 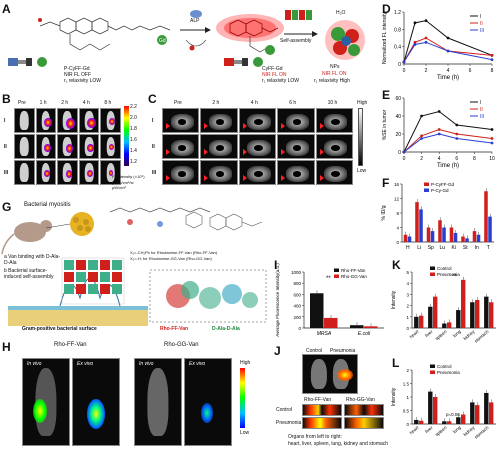 What do you see at coordinates (444, 268) in the screenshot?
I see `legend-label: Control` at bounding box center [444, 268].